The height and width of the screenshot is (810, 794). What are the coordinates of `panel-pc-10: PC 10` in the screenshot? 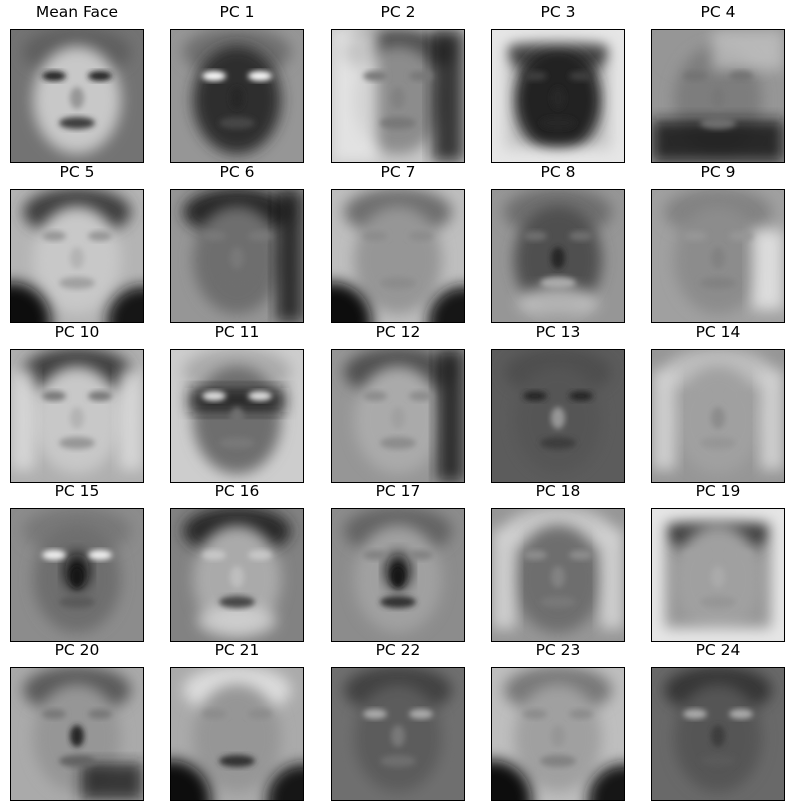 It's located at (77, 401).